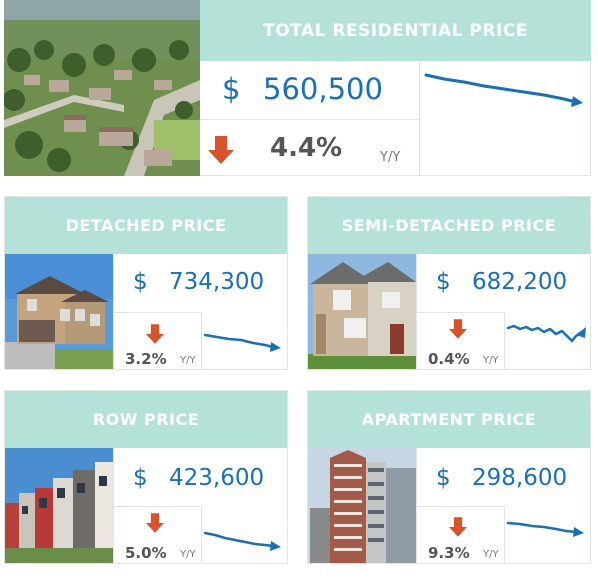  Describe the element at coordinates (59, 311) in the screenshot. I see `detached-house-photo` at that location.